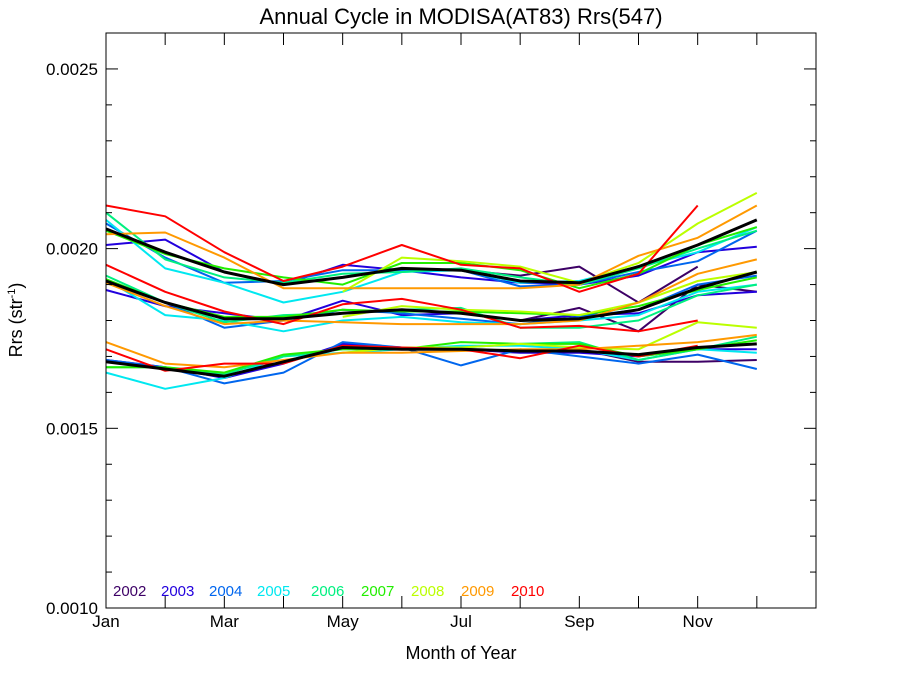 The image size is (900, 675). I want to click on legend: 2002 2003 2004 2005 2006 2007 2008 2009 2010, so click(328, 591).